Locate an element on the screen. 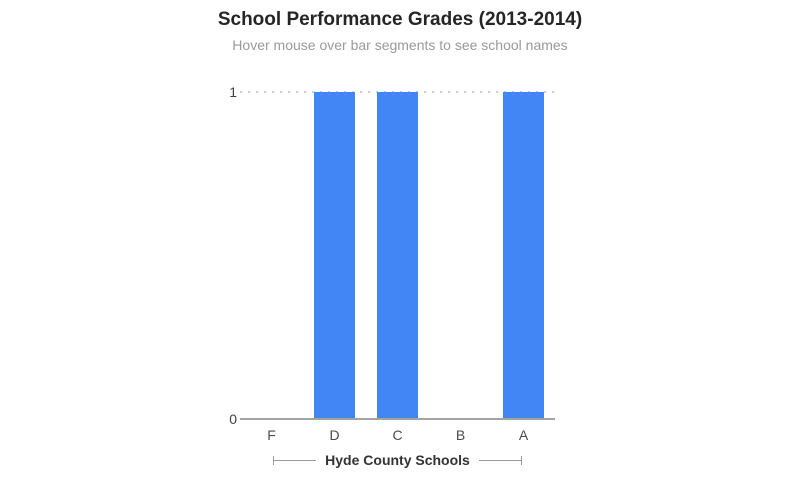 The image size is (800, 500). x-tick-label-F: F is located at coordinates (271, 435).